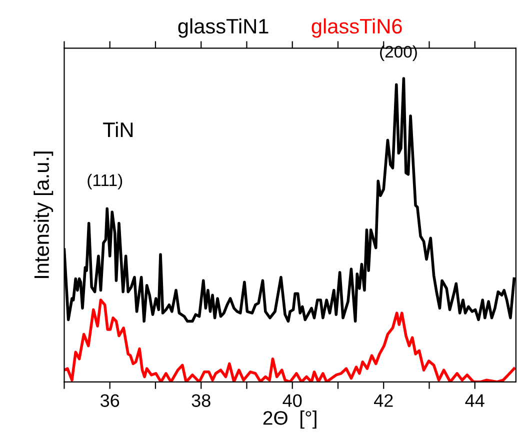 The height and width of the screenshot is (434, 518). What do you see at coordinates (118, 129) in the screenshot?
I see `annotation: TiN` at bounding box center [118, 129].